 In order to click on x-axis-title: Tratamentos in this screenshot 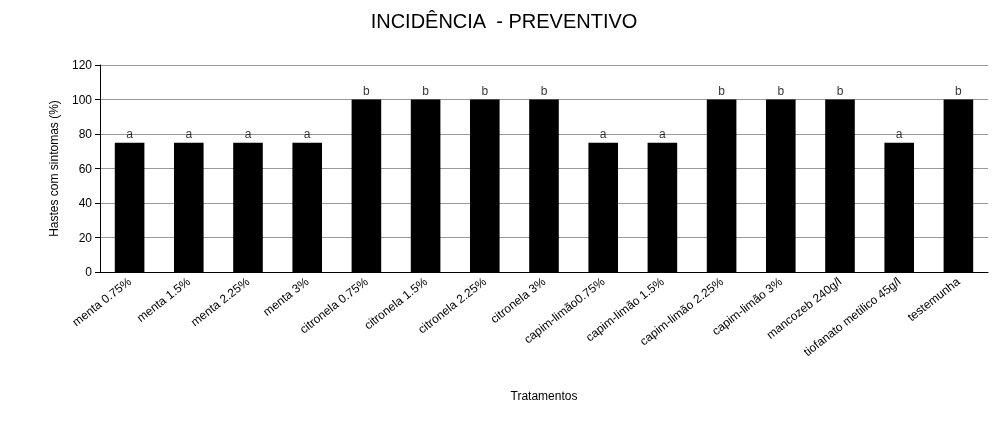, I will do `click(544, 396)`.